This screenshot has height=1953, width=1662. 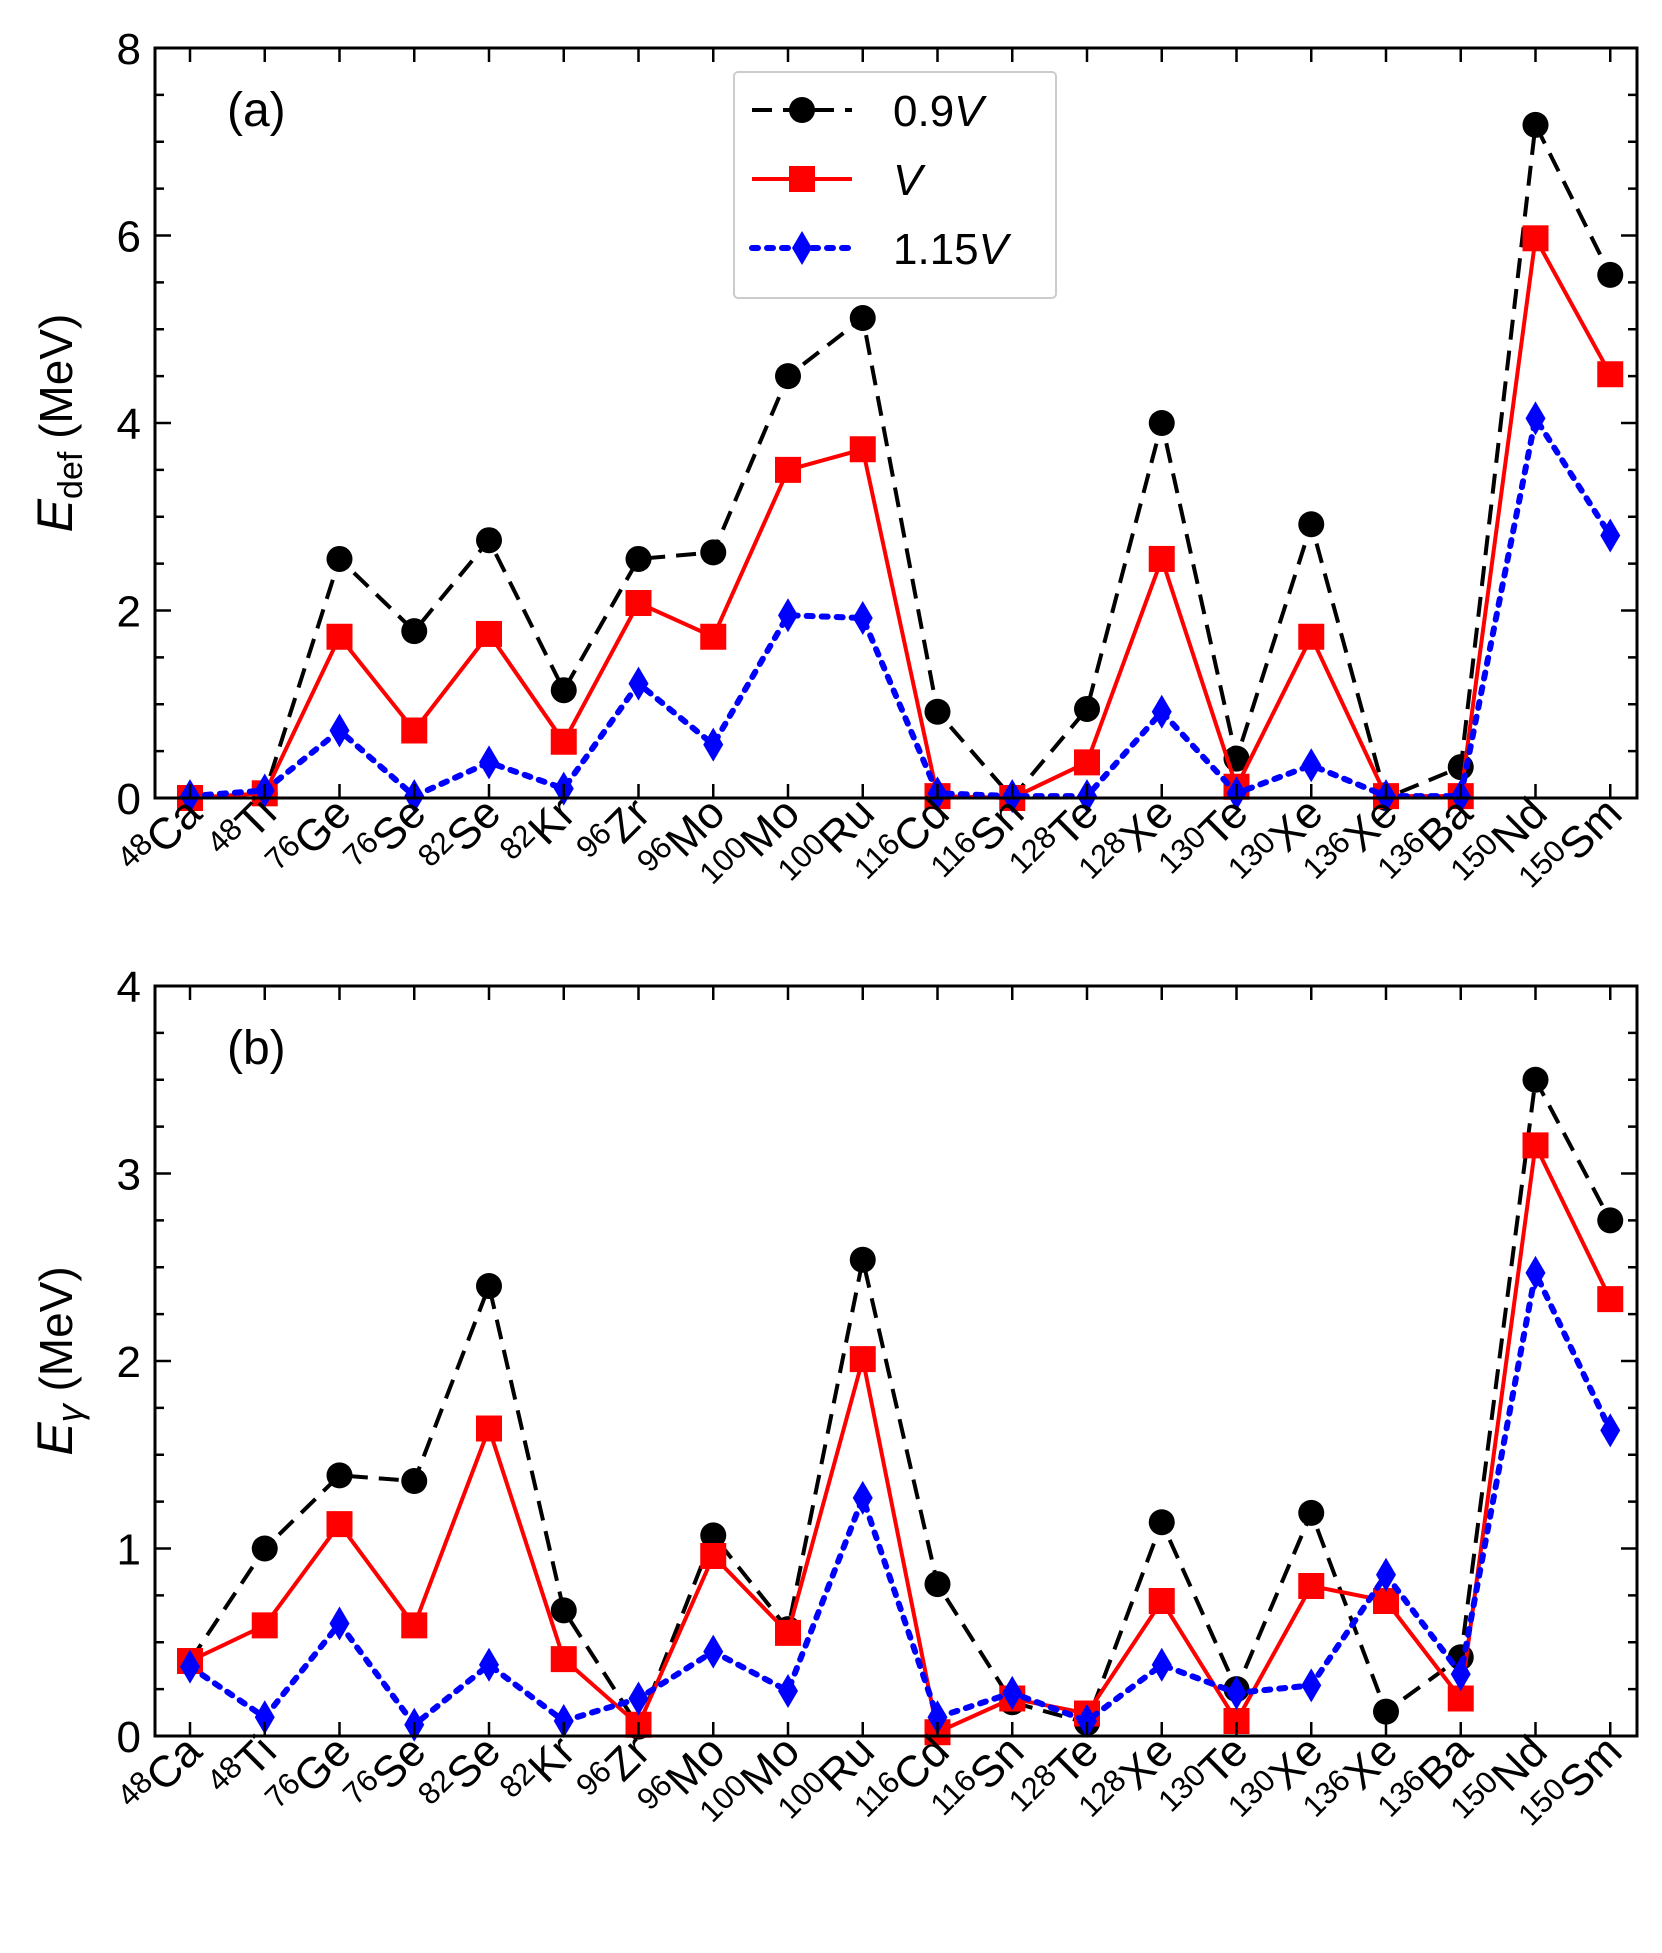 What do you see at coordinates (309, 1775) in the screenshot?
I see `x-tick-label: 76Ge` at bounding box center [309, 1775].